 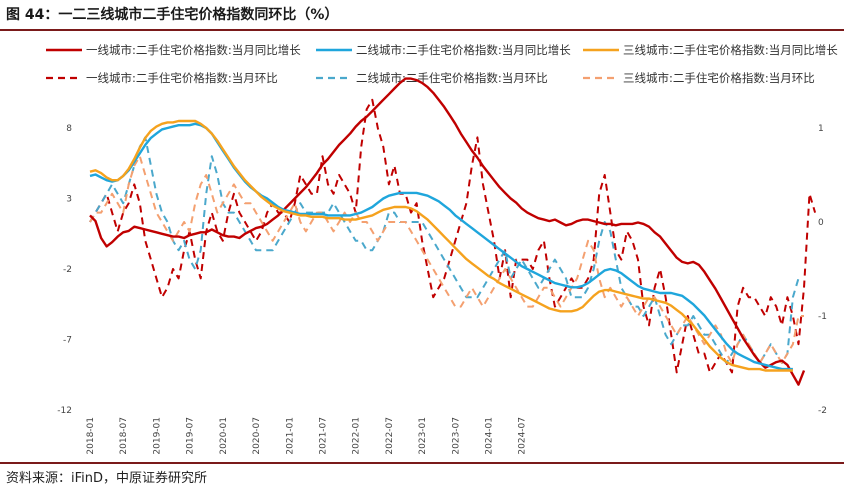 I want to click on y-right-tick: -1, so click(x=822, y=317).